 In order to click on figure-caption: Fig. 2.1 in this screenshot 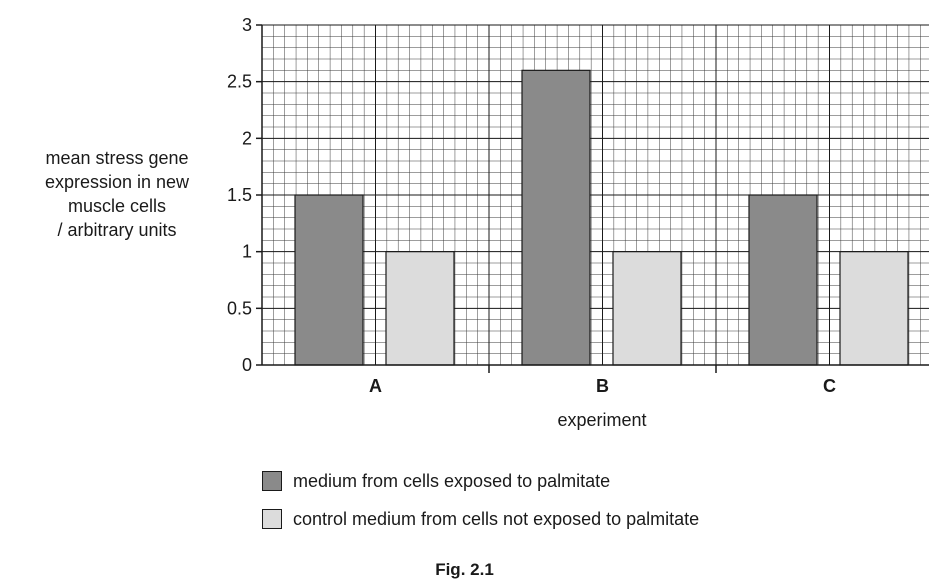, I will do `click(464, 569)`.